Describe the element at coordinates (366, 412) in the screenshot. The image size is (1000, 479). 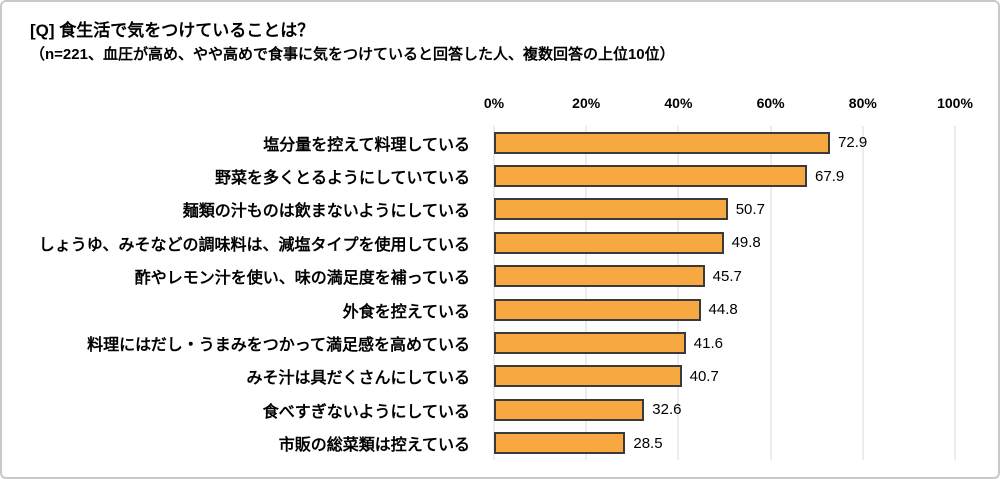
I see `category-label: 食べすぎないようにしている` at that location.